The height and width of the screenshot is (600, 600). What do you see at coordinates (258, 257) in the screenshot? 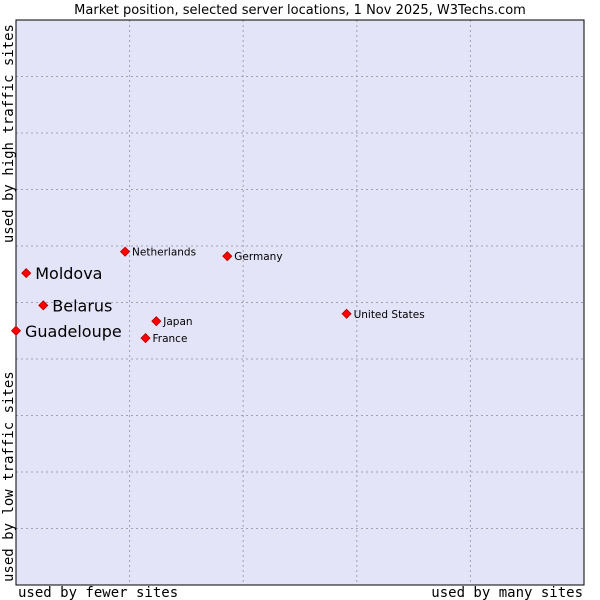
I see `point-label-germany: Germany` at bounding box center [258, 257].